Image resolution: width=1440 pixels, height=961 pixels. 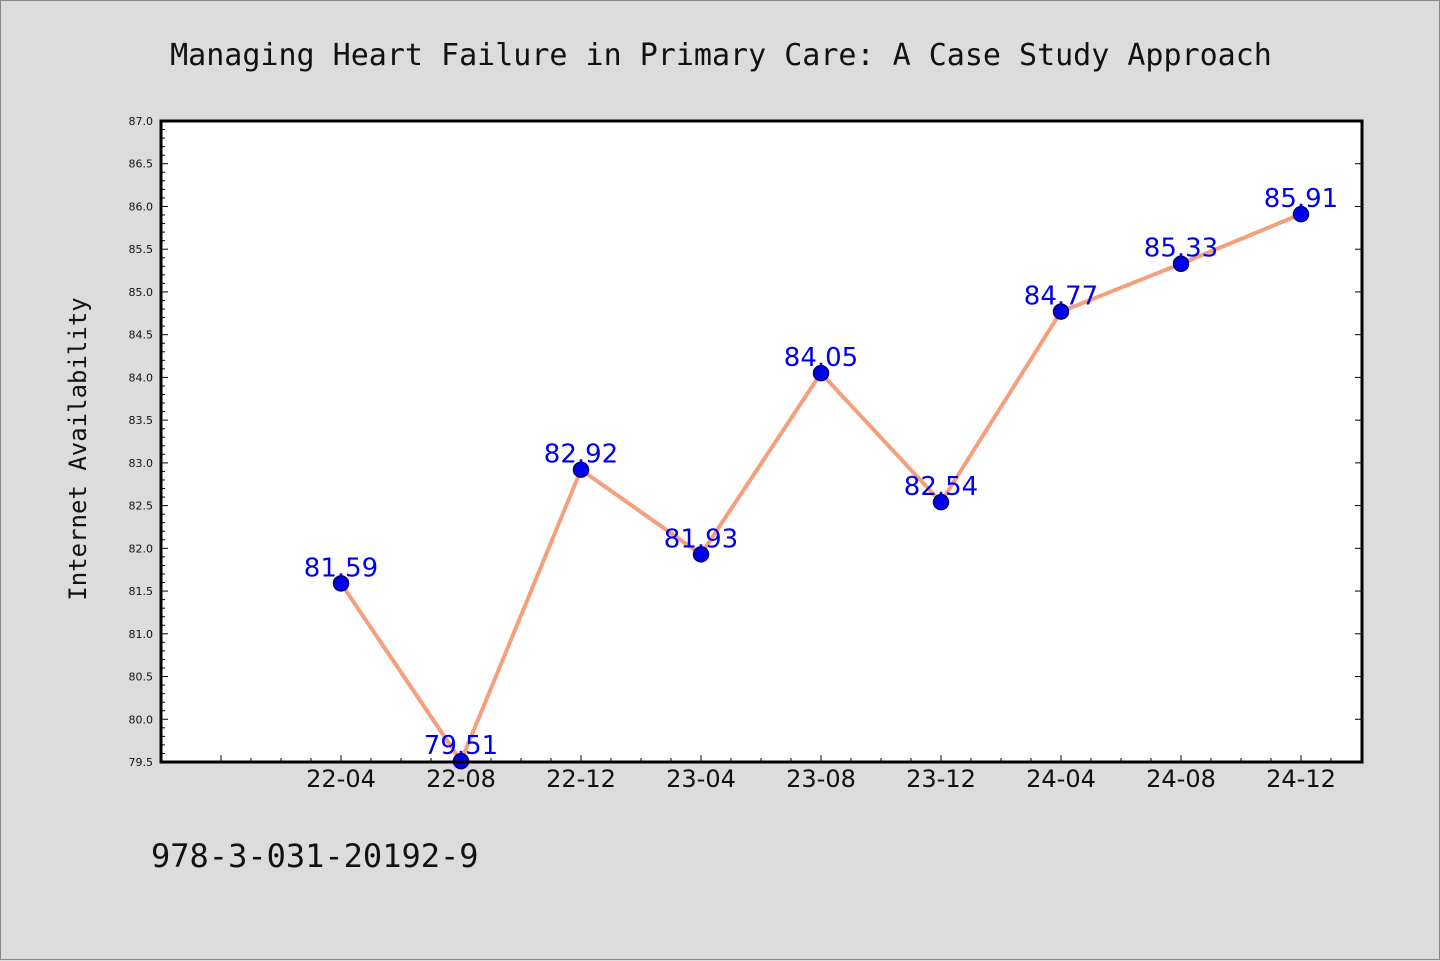 I want to click on isbn-text: 978-3-031-20192-9, so click(x=315, y=856).